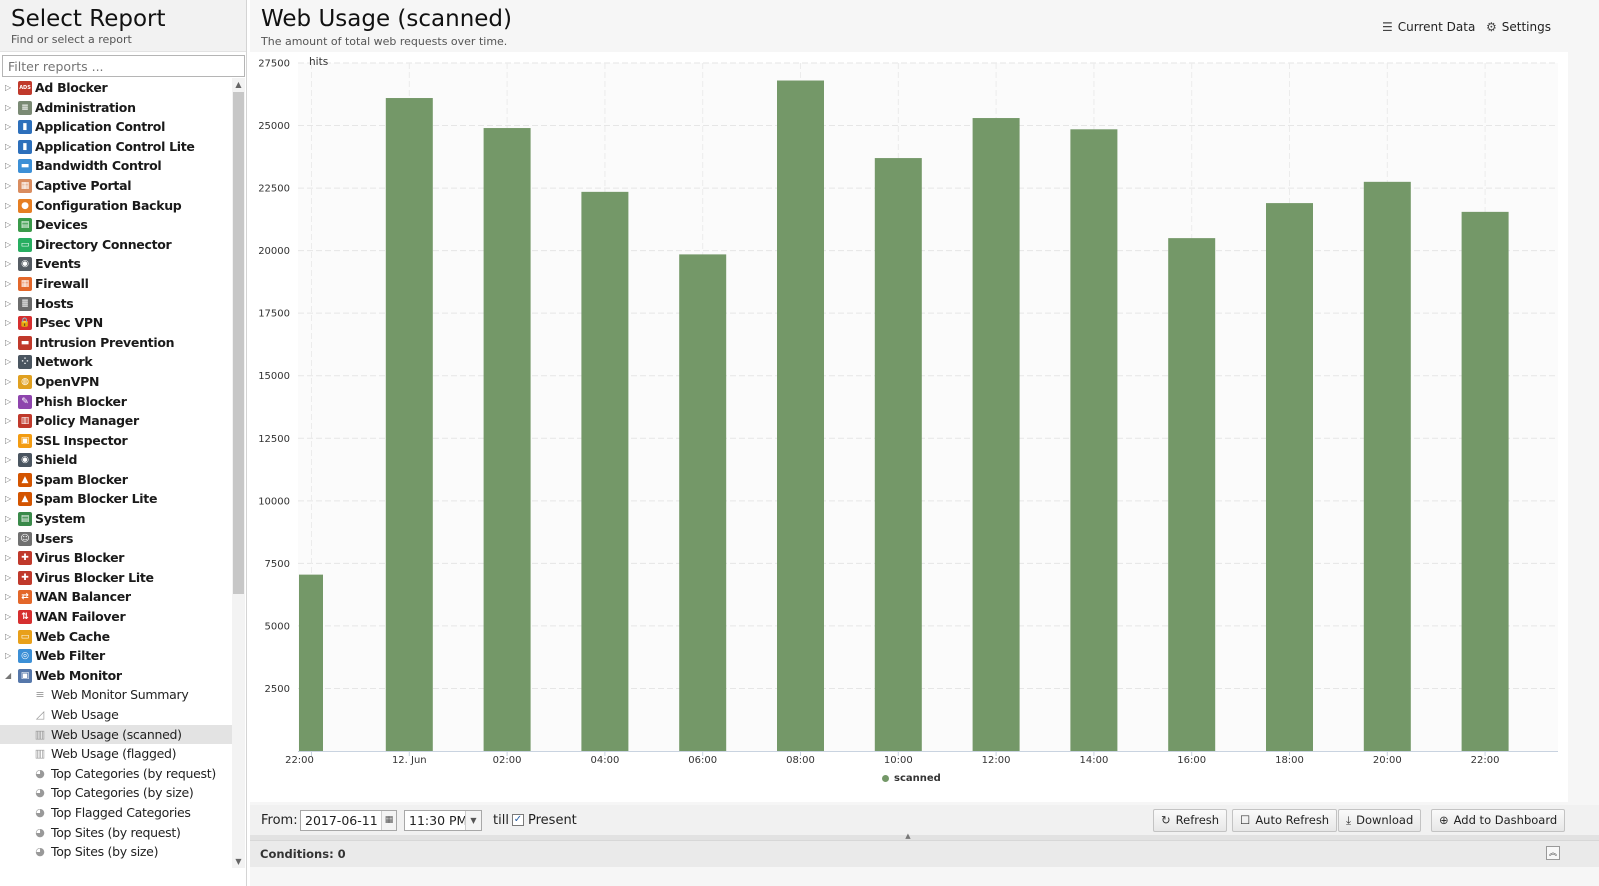 Image resolution: width=1599 pixels, height=886 pixels. What do you see at coordinates (116, 715) in the screenshot?
I see `report-item: ◿ Web Usage` at bounding box center [116, 715].